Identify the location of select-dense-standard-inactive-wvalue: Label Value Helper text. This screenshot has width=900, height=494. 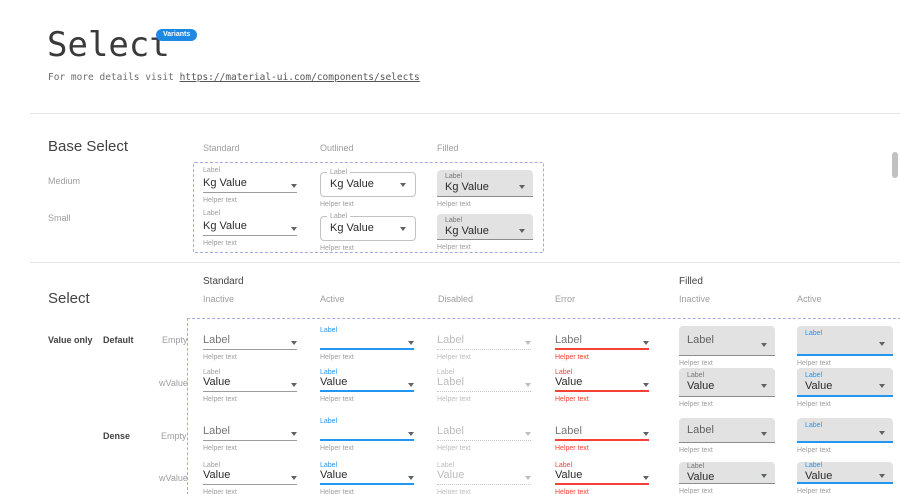
(250, 477).